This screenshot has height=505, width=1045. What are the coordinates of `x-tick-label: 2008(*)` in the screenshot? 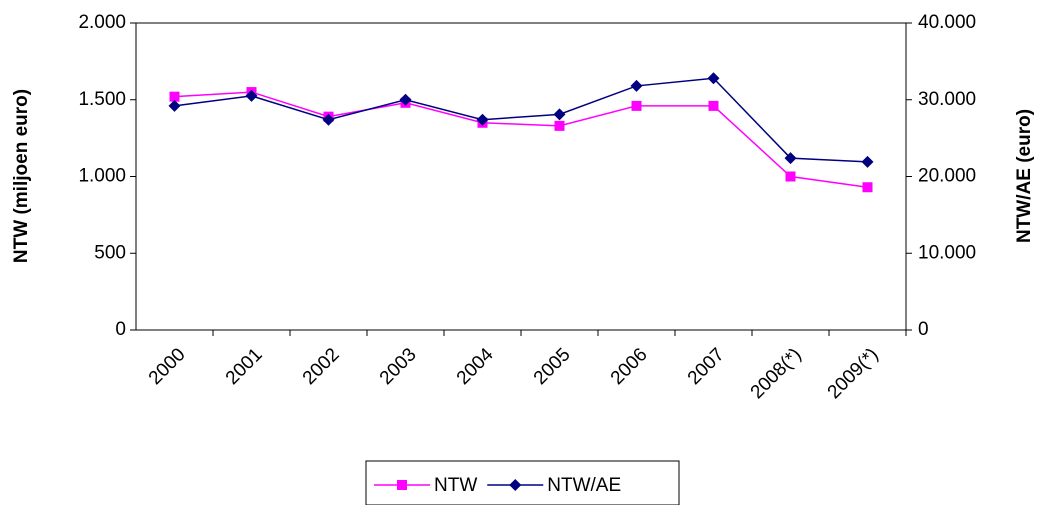 It's located at (776, 373).